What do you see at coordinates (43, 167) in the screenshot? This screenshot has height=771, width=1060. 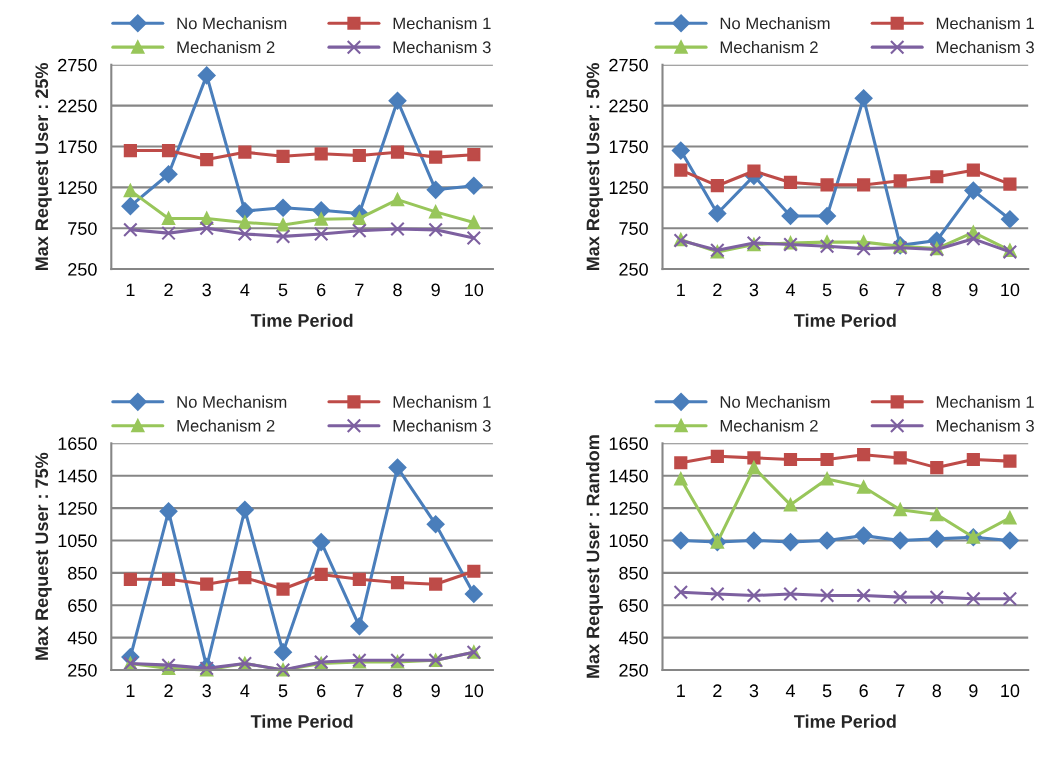 I see `y-axis-title: Max Request User : 25%` at bounding box center [43, 167].